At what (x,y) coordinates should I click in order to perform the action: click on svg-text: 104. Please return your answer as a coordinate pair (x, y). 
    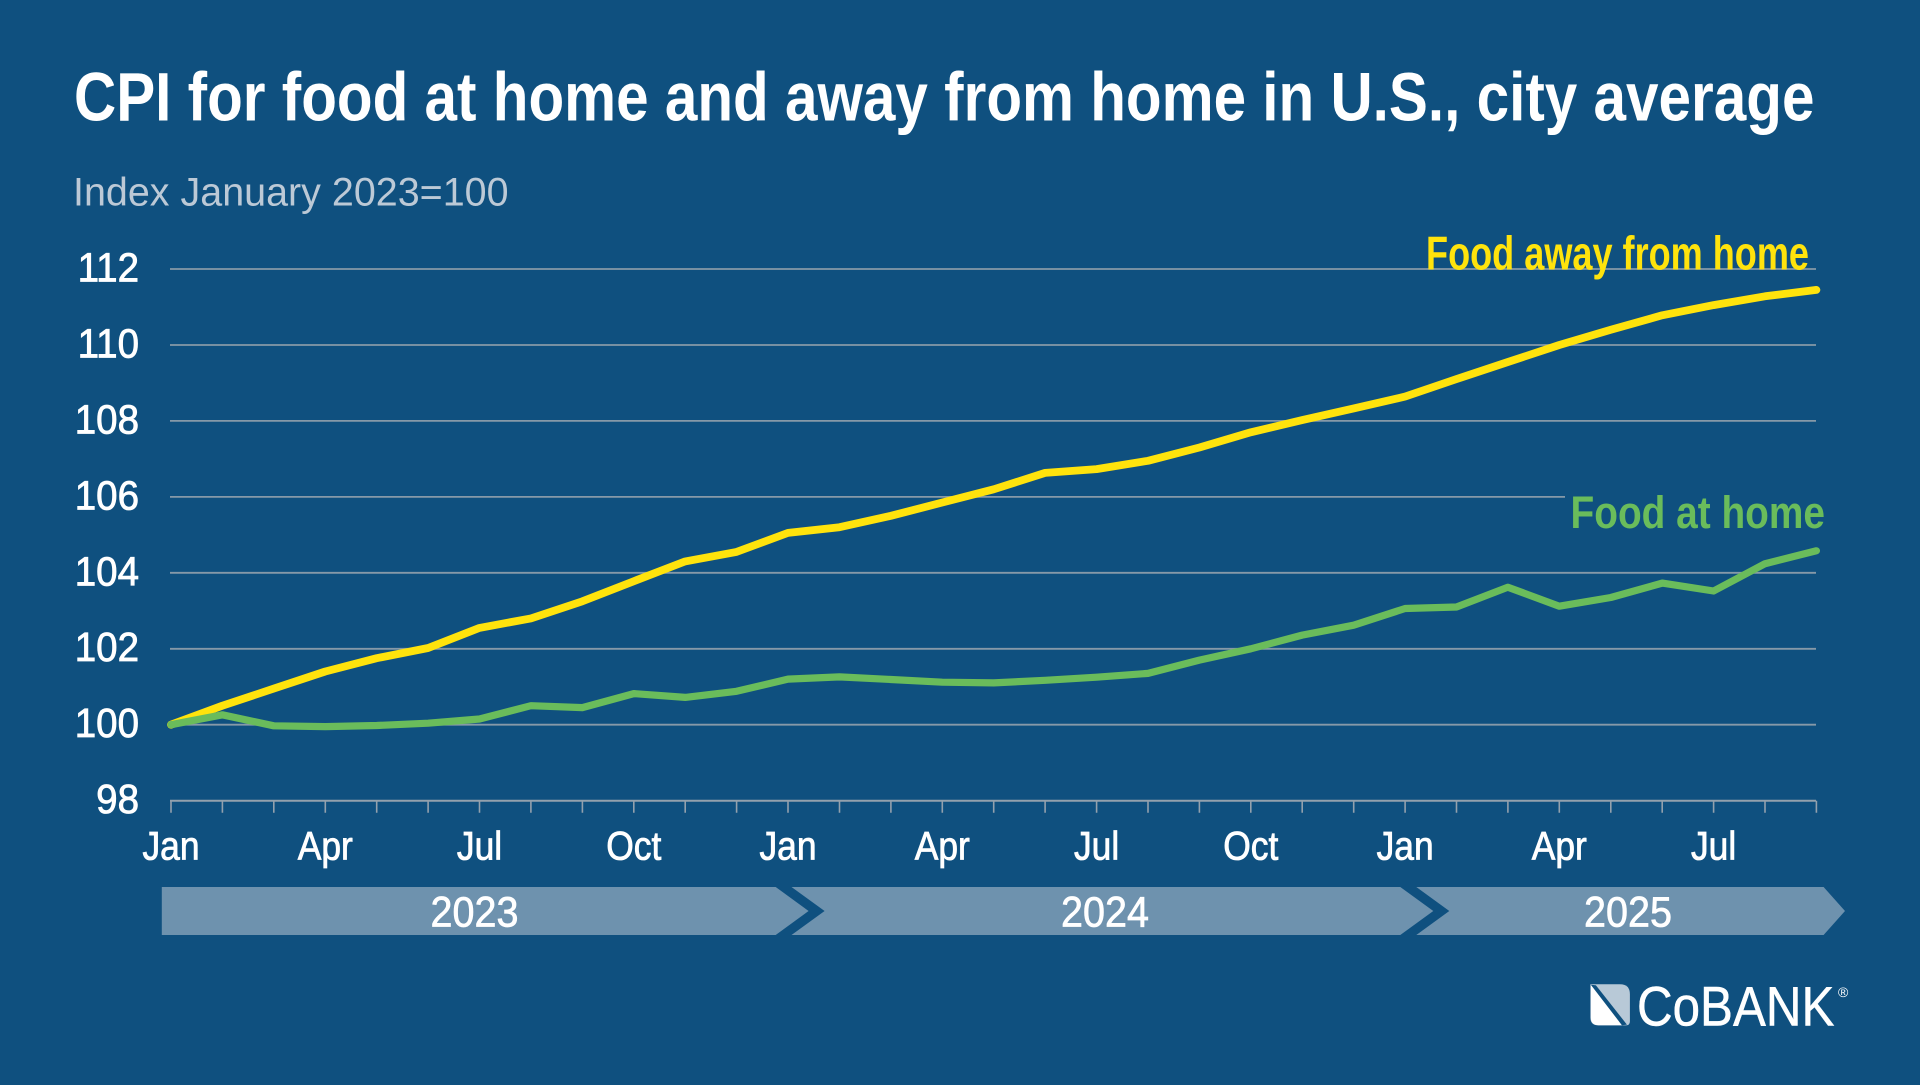
    Looking at the image, I should click on (107, 571).